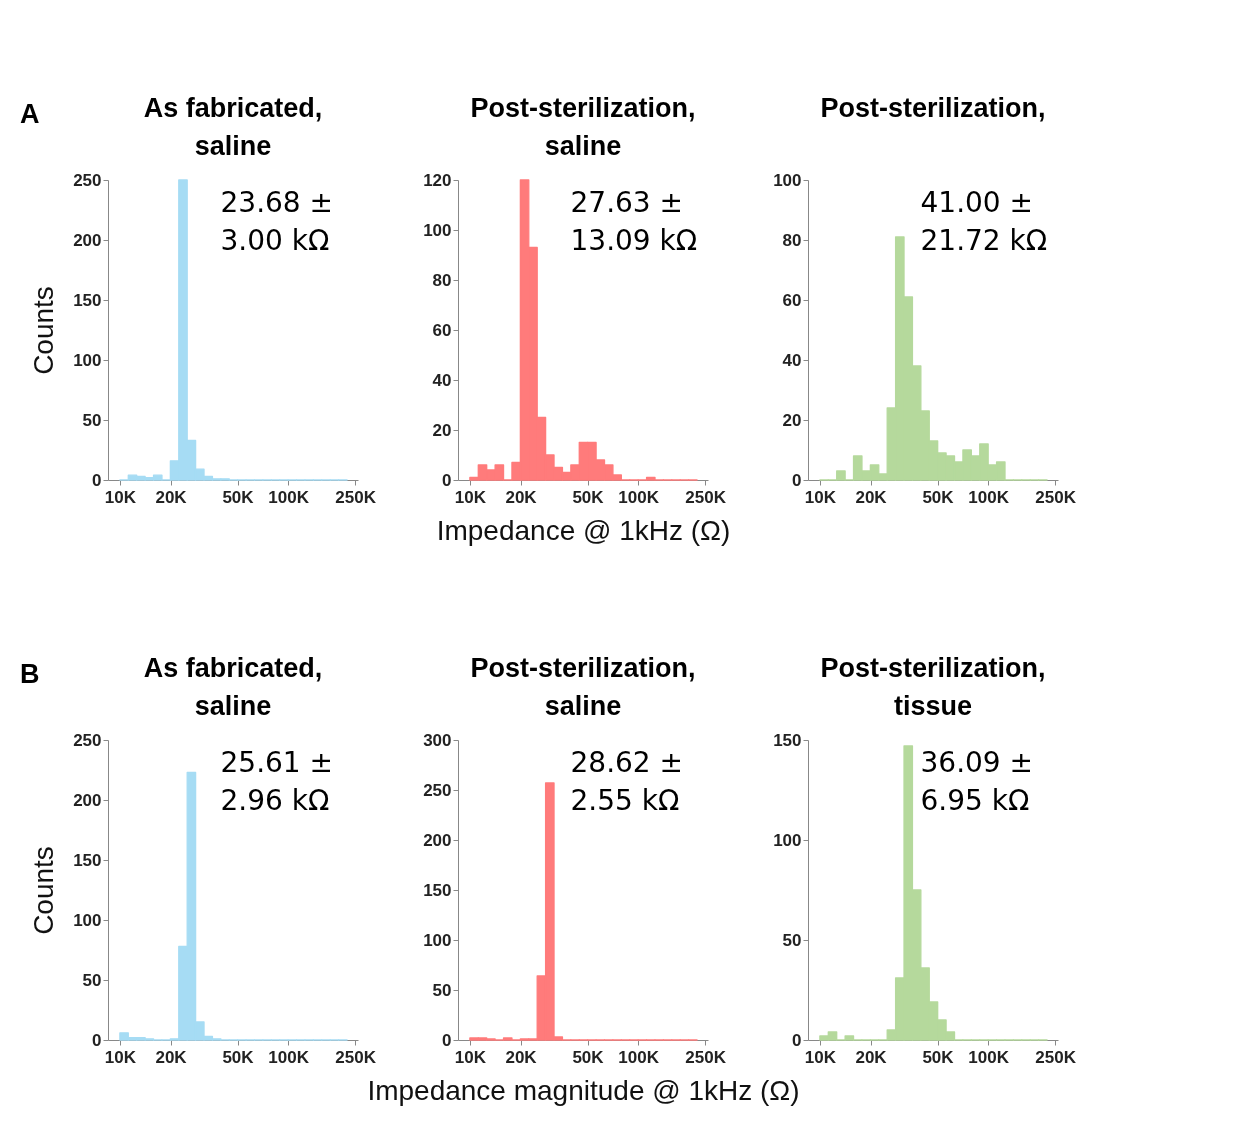  What do you see at coordinates (634, 221) in the screenshot?
I see `annotation: 27.63 ± 13.09 kΩ` at bounding box center [634, 221].